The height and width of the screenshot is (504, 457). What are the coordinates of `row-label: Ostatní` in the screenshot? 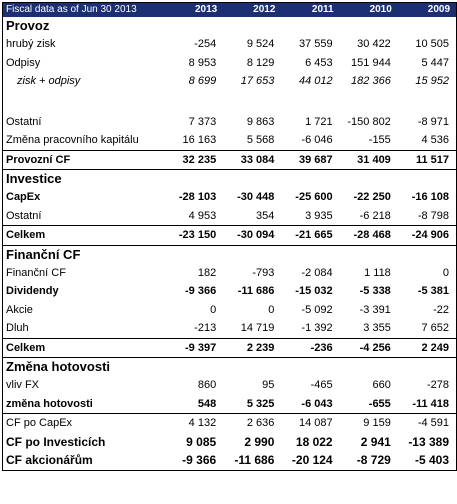 It's located at (24, 121).